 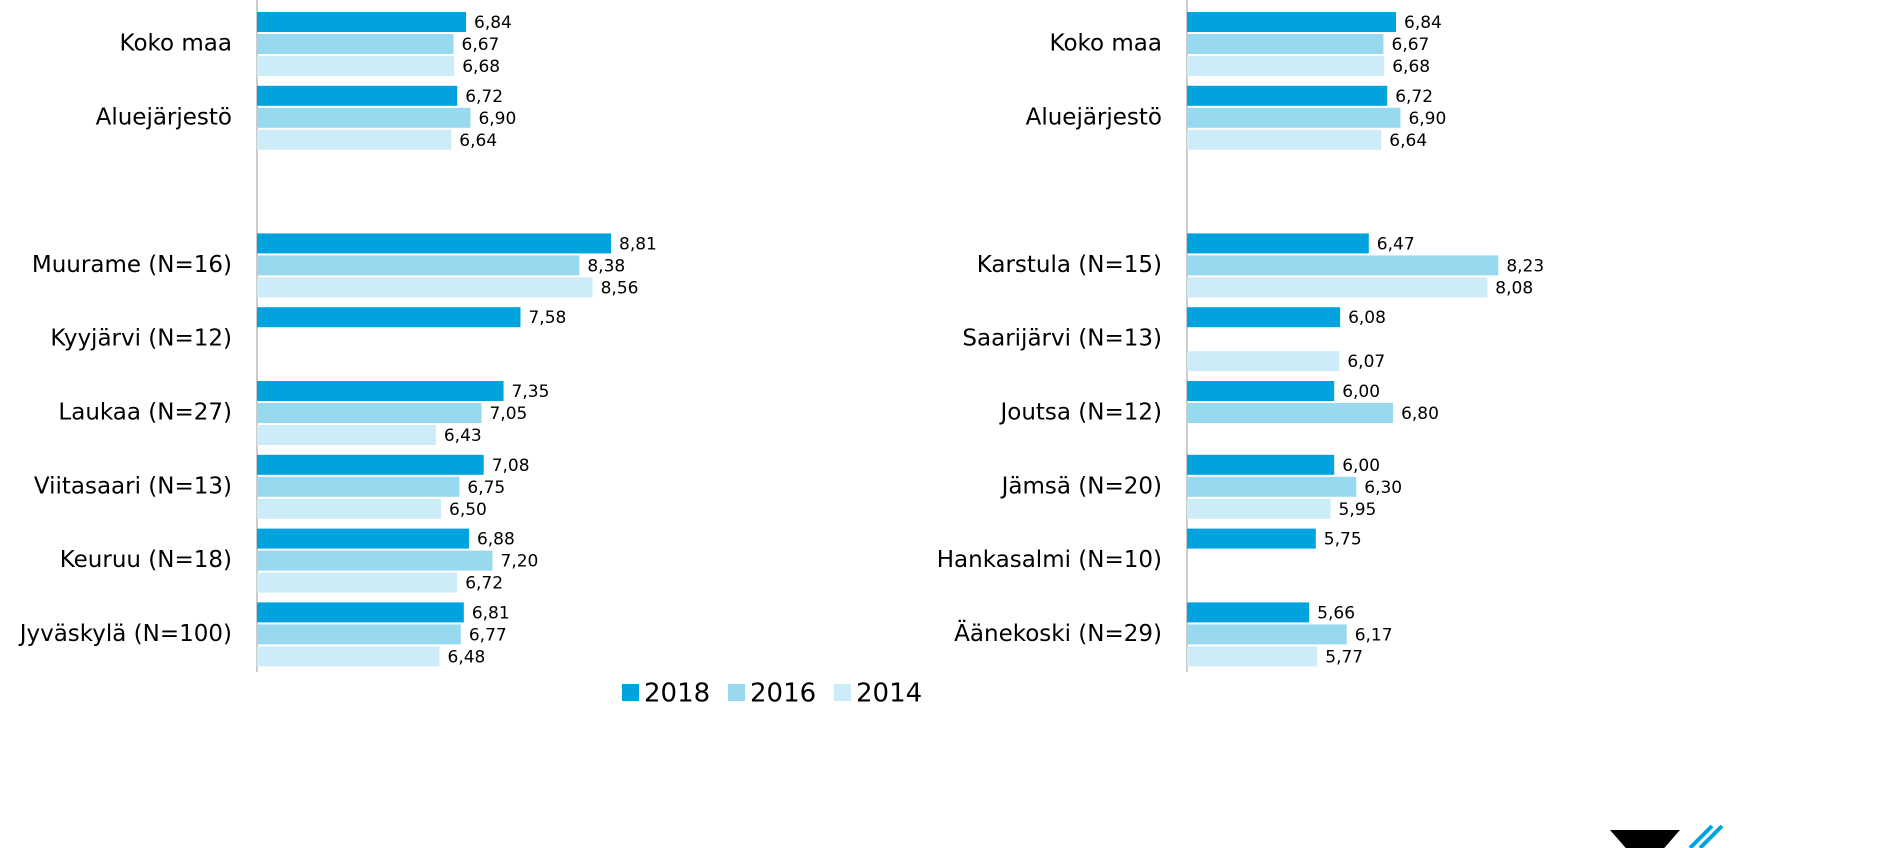 What do you see at coordinates (1081, 486) in the screenshot?
I see `category-label: Jämsä (N=20)` at bounding box center [1081, 486].